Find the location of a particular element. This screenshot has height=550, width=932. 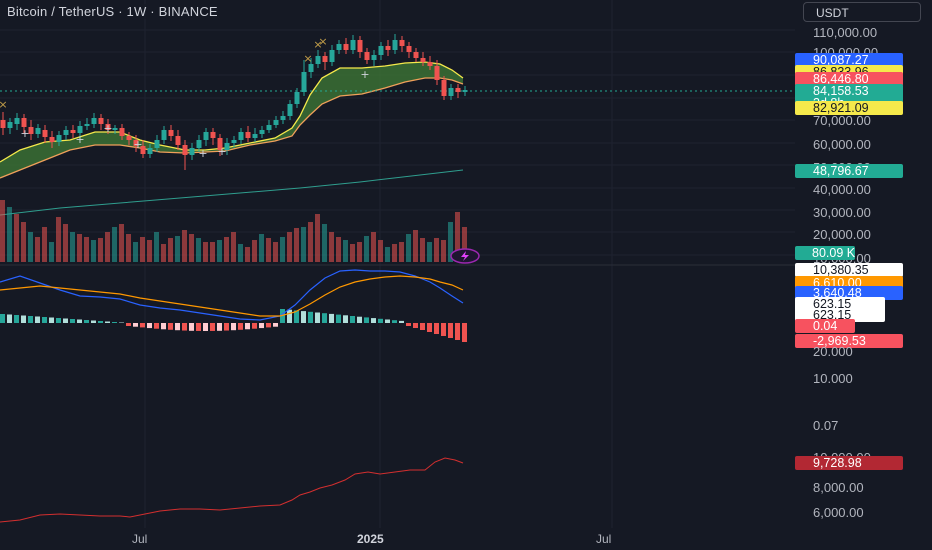

macd-line is located at coordinates (232, 295).